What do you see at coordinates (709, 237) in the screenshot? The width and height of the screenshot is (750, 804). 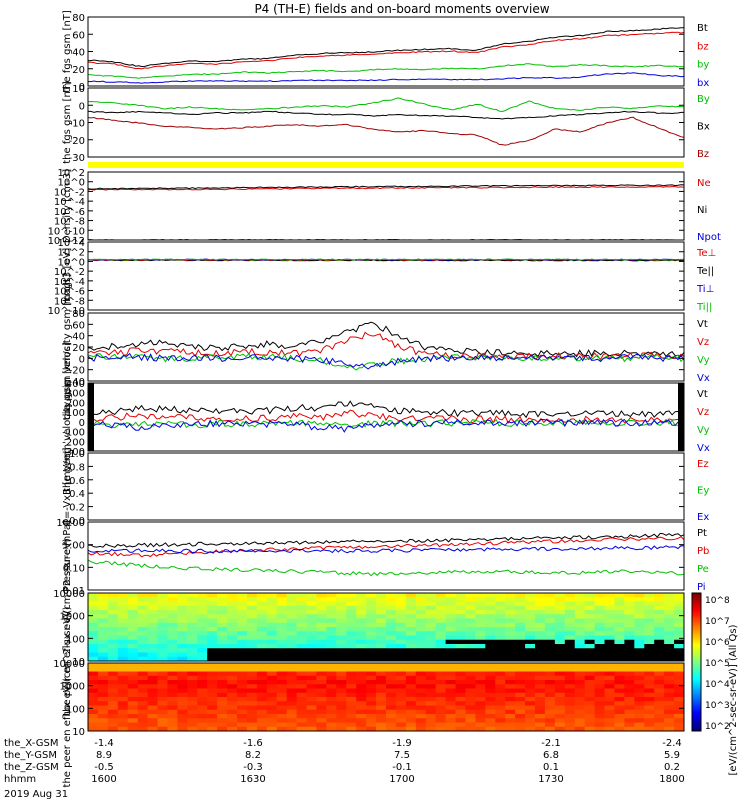 I see `legend-entry: Npot` at bounding box center [709, 237].